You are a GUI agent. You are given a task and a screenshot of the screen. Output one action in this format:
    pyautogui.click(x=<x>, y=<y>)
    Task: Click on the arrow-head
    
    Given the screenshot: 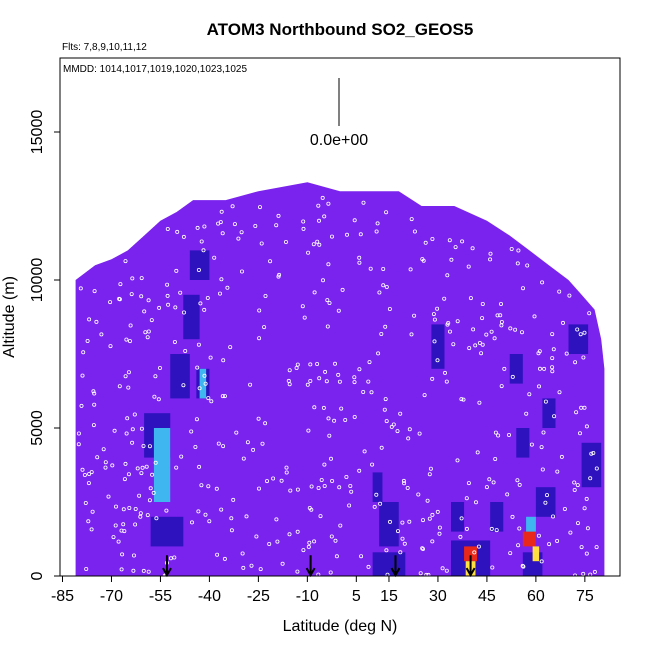 What is the action you would take?
    pyautogui.click(x=470, y=572)
    